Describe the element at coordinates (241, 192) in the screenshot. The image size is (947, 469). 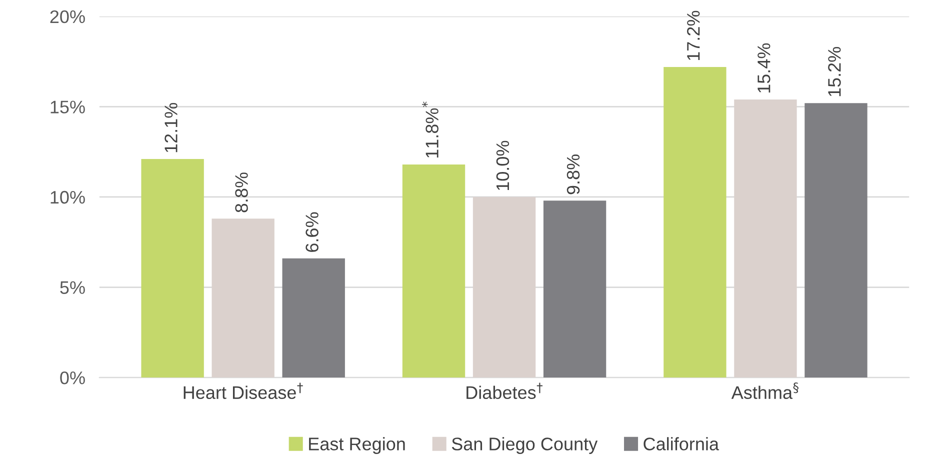
I see `data-label: 8.8%` at that location.